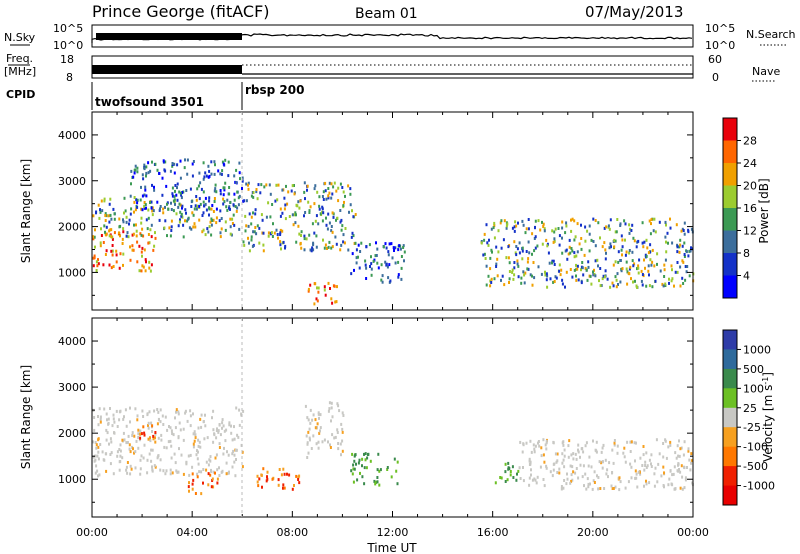 Image resolution: width=800 pixels, height=554 pixels. Describe the element at coordinates (750, 163) in the screenshot. I see `colorbar-tick-label: 24` at that location.